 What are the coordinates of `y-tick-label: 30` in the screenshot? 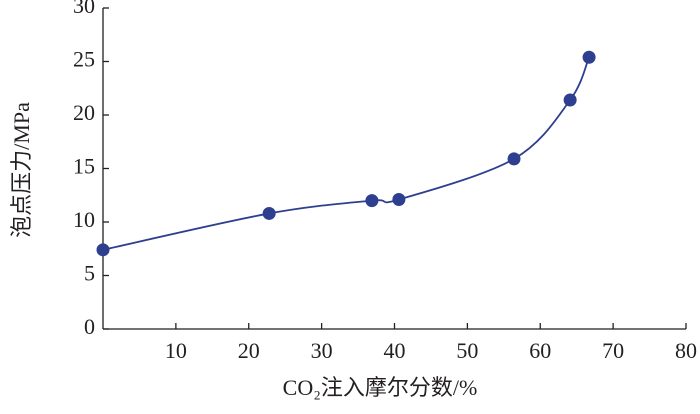 It's located at (84, 9).